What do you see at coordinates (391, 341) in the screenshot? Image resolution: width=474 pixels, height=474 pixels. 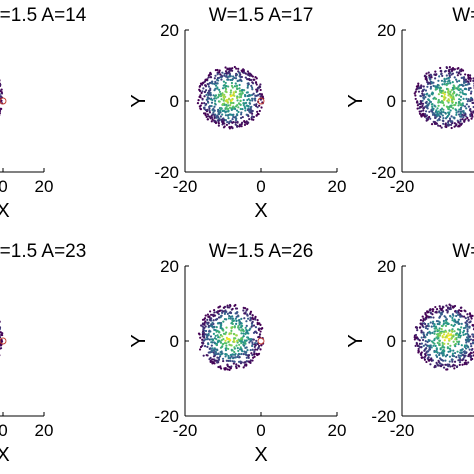 I see `y-tick-label: 0` at bounding box center [391, 341].